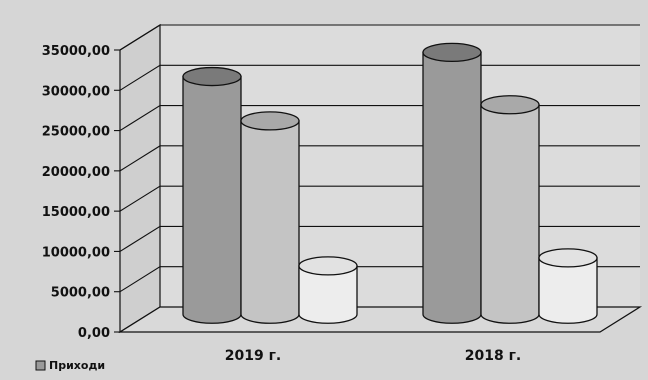 The image size is (648, 380). What do you see at coordinates (379, 37) in the screenshot?
I see `gridline` at bounding box center [379, 37].